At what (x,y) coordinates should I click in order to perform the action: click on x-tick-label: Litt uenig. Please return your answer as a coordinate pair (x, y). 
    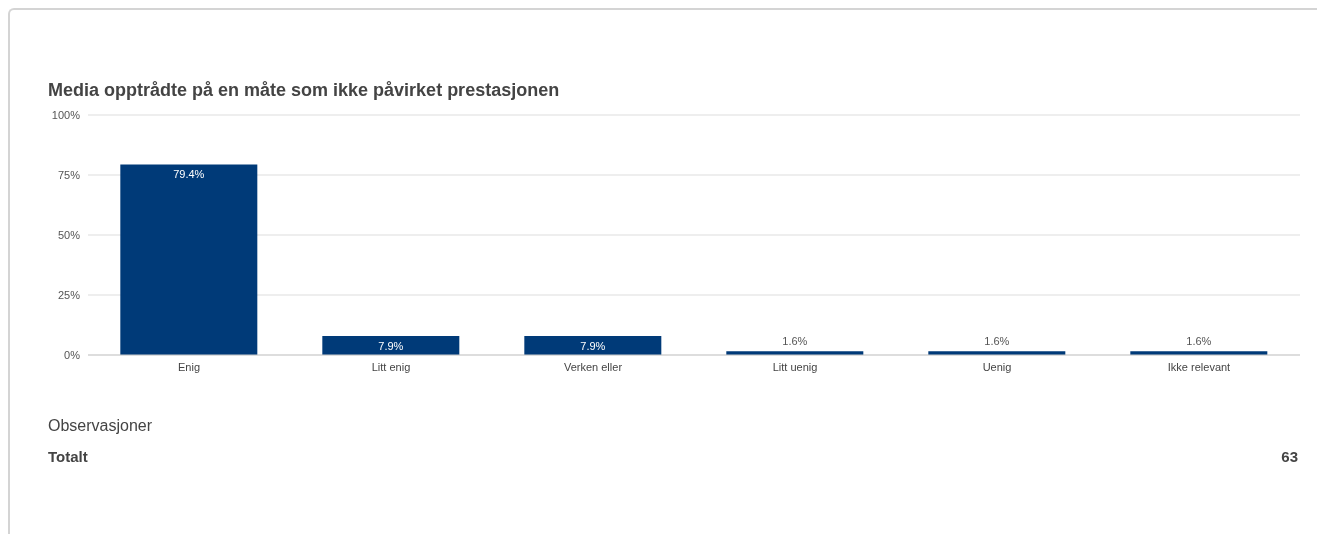
    Looking at the image, I should click on (795, 366).